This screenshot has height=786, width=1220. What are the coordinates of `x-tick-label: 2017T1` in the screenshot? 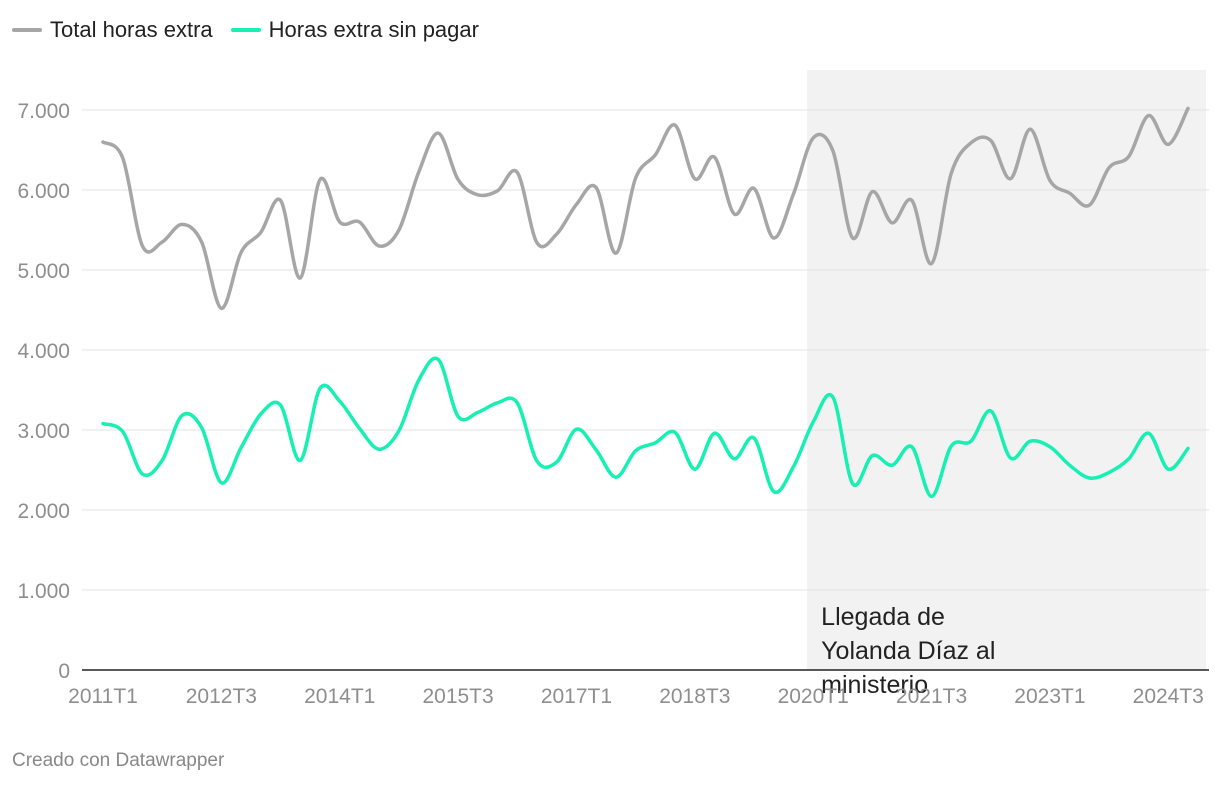 It's located at (576, 696).